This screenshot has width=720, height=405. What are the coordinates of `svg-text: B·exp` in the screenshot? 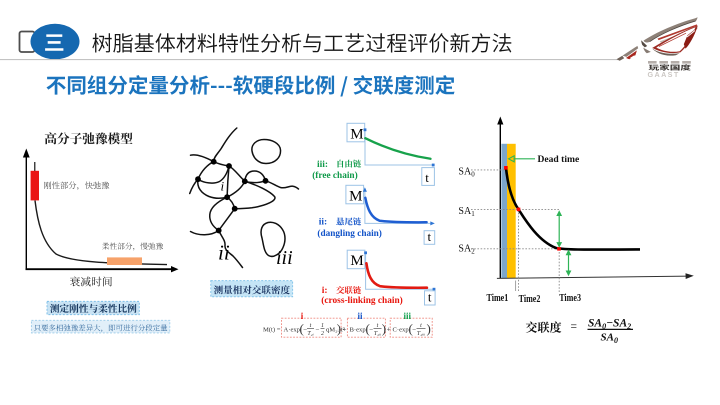 It's located at (358, 329).